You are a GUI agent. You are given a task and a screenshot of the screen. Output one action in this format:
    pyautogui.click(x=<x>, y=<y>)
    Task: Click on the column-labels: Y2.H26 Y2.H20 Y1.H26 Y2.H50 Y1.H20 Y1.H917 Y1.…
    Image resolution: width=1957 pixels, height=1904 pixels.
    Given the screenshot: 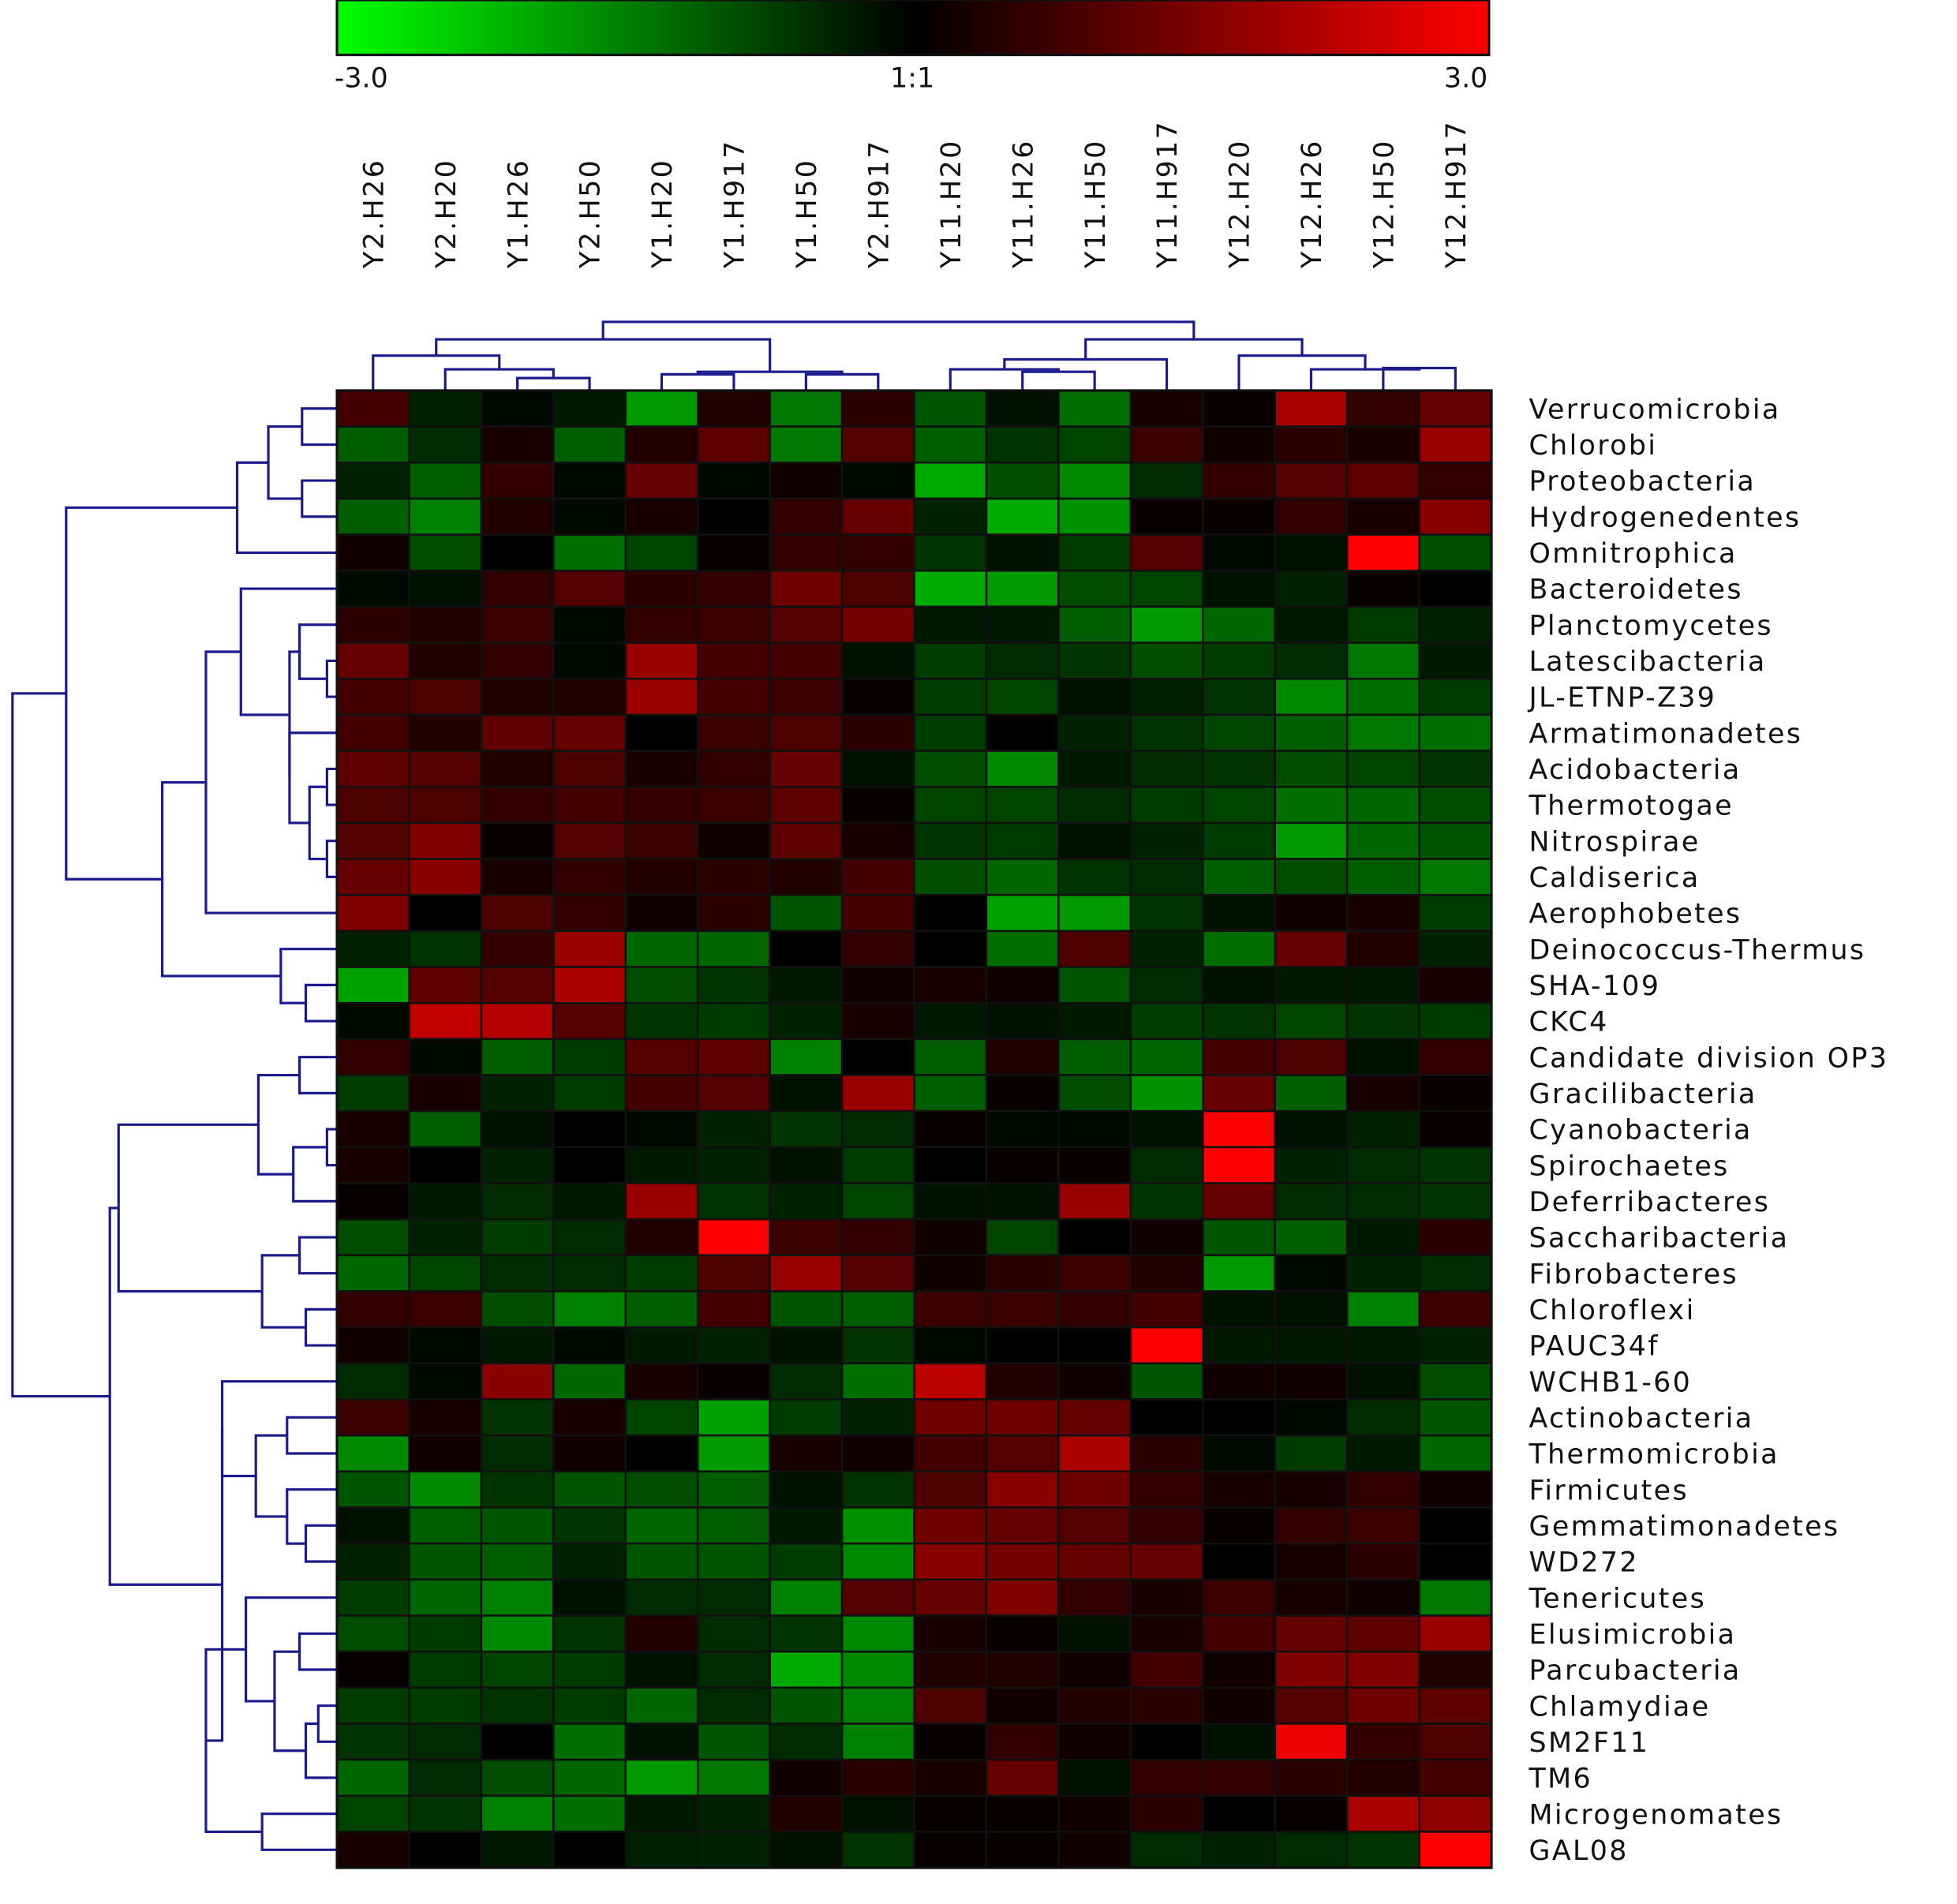 What is the action you would take?
    pyautogui.click(x=915, y=194)
    